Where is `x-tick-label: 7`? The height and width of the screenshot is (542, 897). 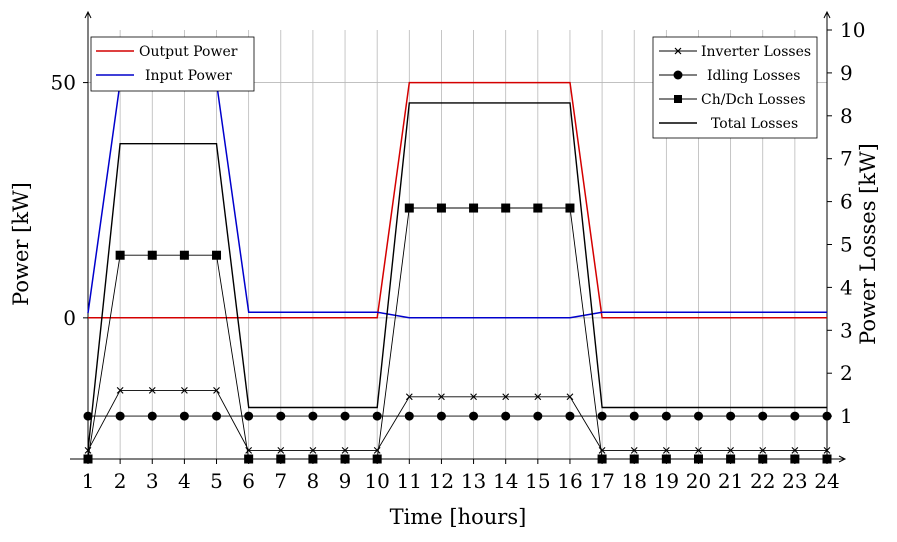
x-tick-label: 7 is located at coordinates (280, 481).